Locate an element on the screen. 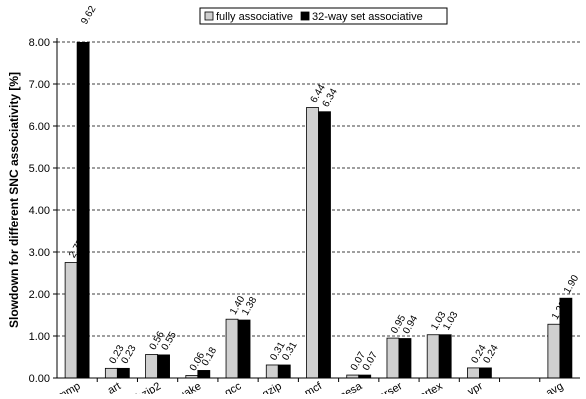  y-tick-label: 2.00 is located at coordinates (39, 295).